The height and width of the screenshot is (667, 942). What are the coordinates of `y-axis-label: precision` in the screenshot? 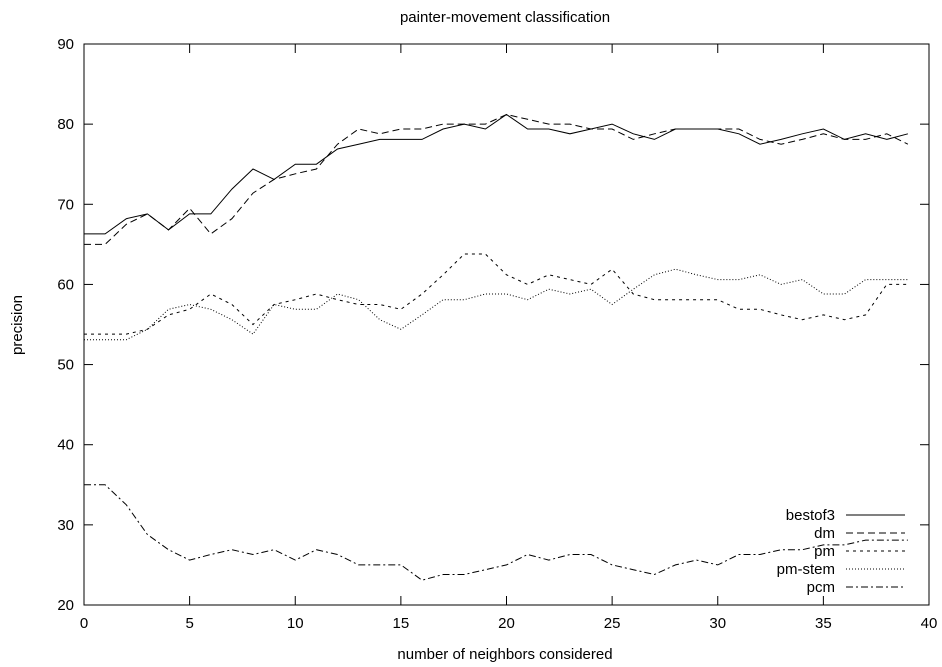 It's located at (17, 325).